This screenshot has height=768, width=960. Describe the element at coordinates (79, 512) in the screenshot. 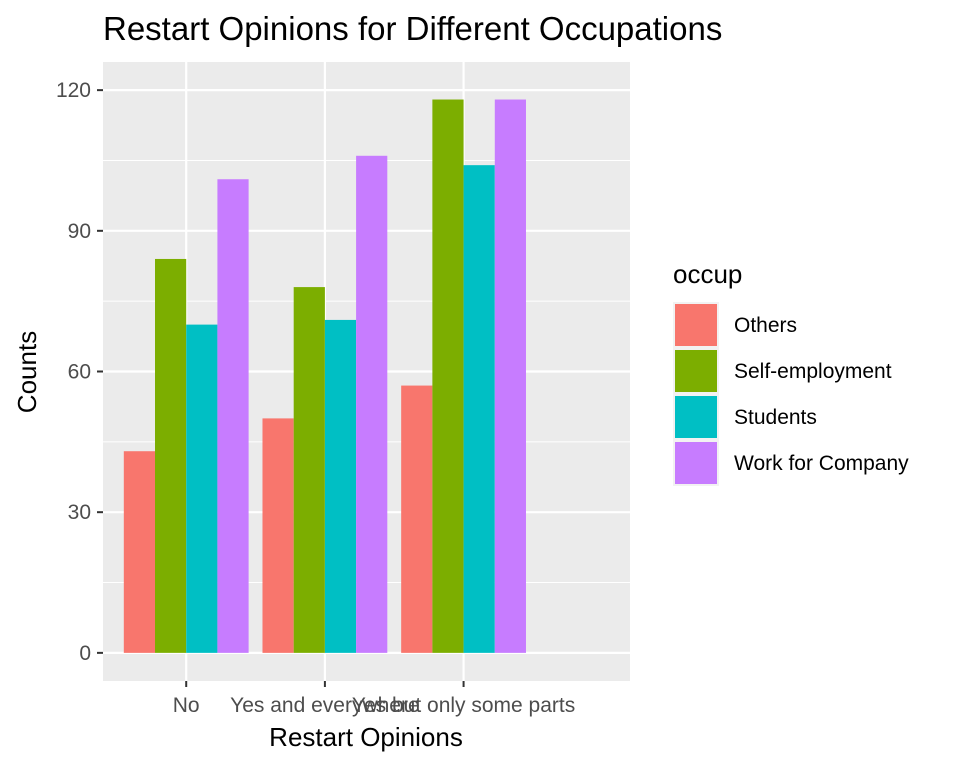

I see `y-tick-label: 30` at that location.